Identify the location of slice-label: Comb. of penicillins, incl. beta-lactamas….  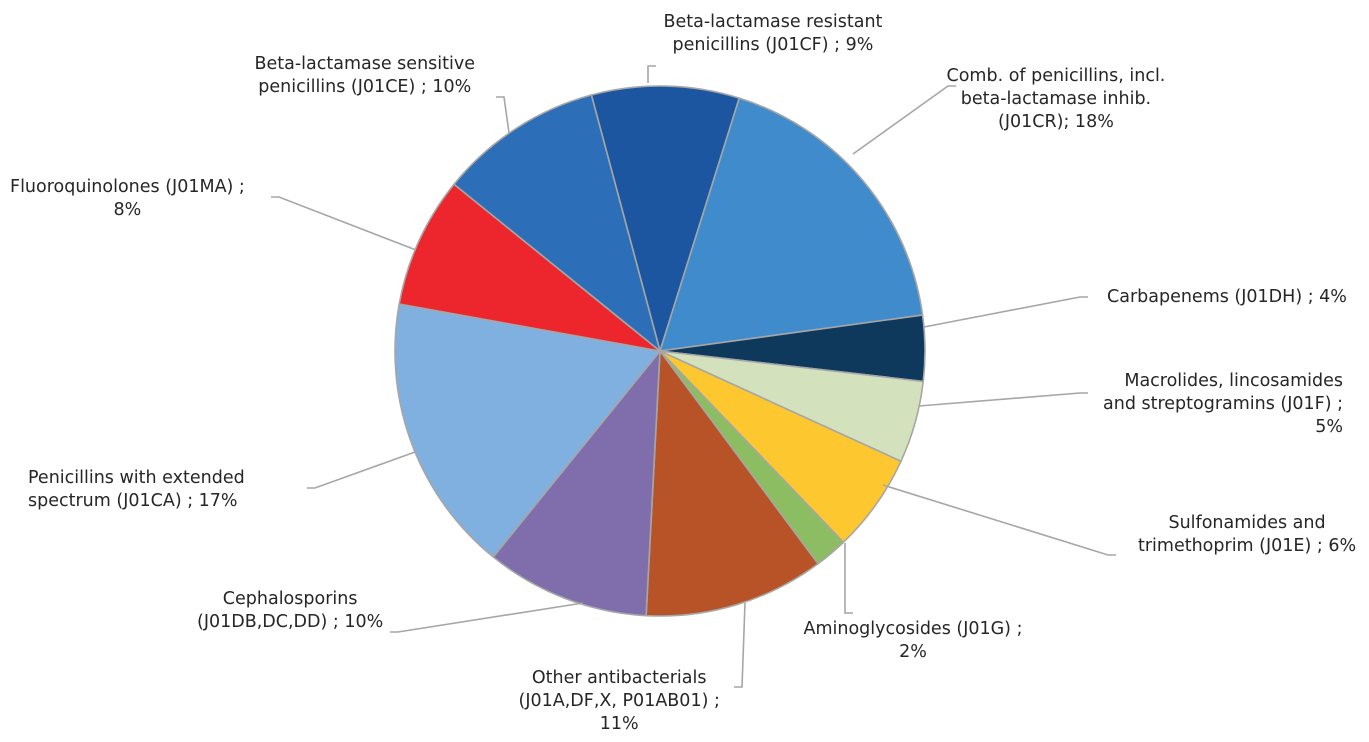
(1056, 99).